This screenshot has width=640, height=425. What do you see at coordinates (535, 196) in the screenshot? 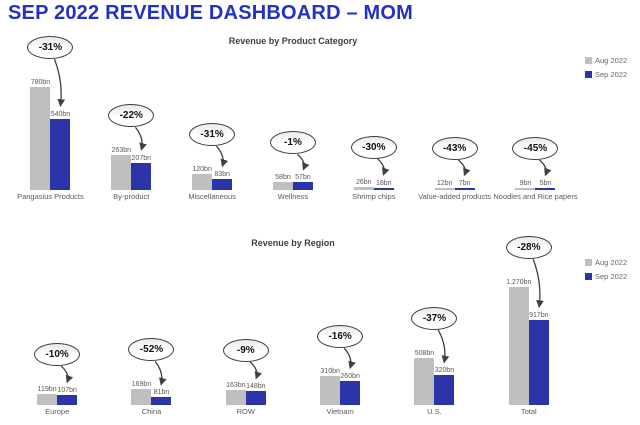
I see `category-label: Noodles and Rice papers` at bounding box center [535, 196].